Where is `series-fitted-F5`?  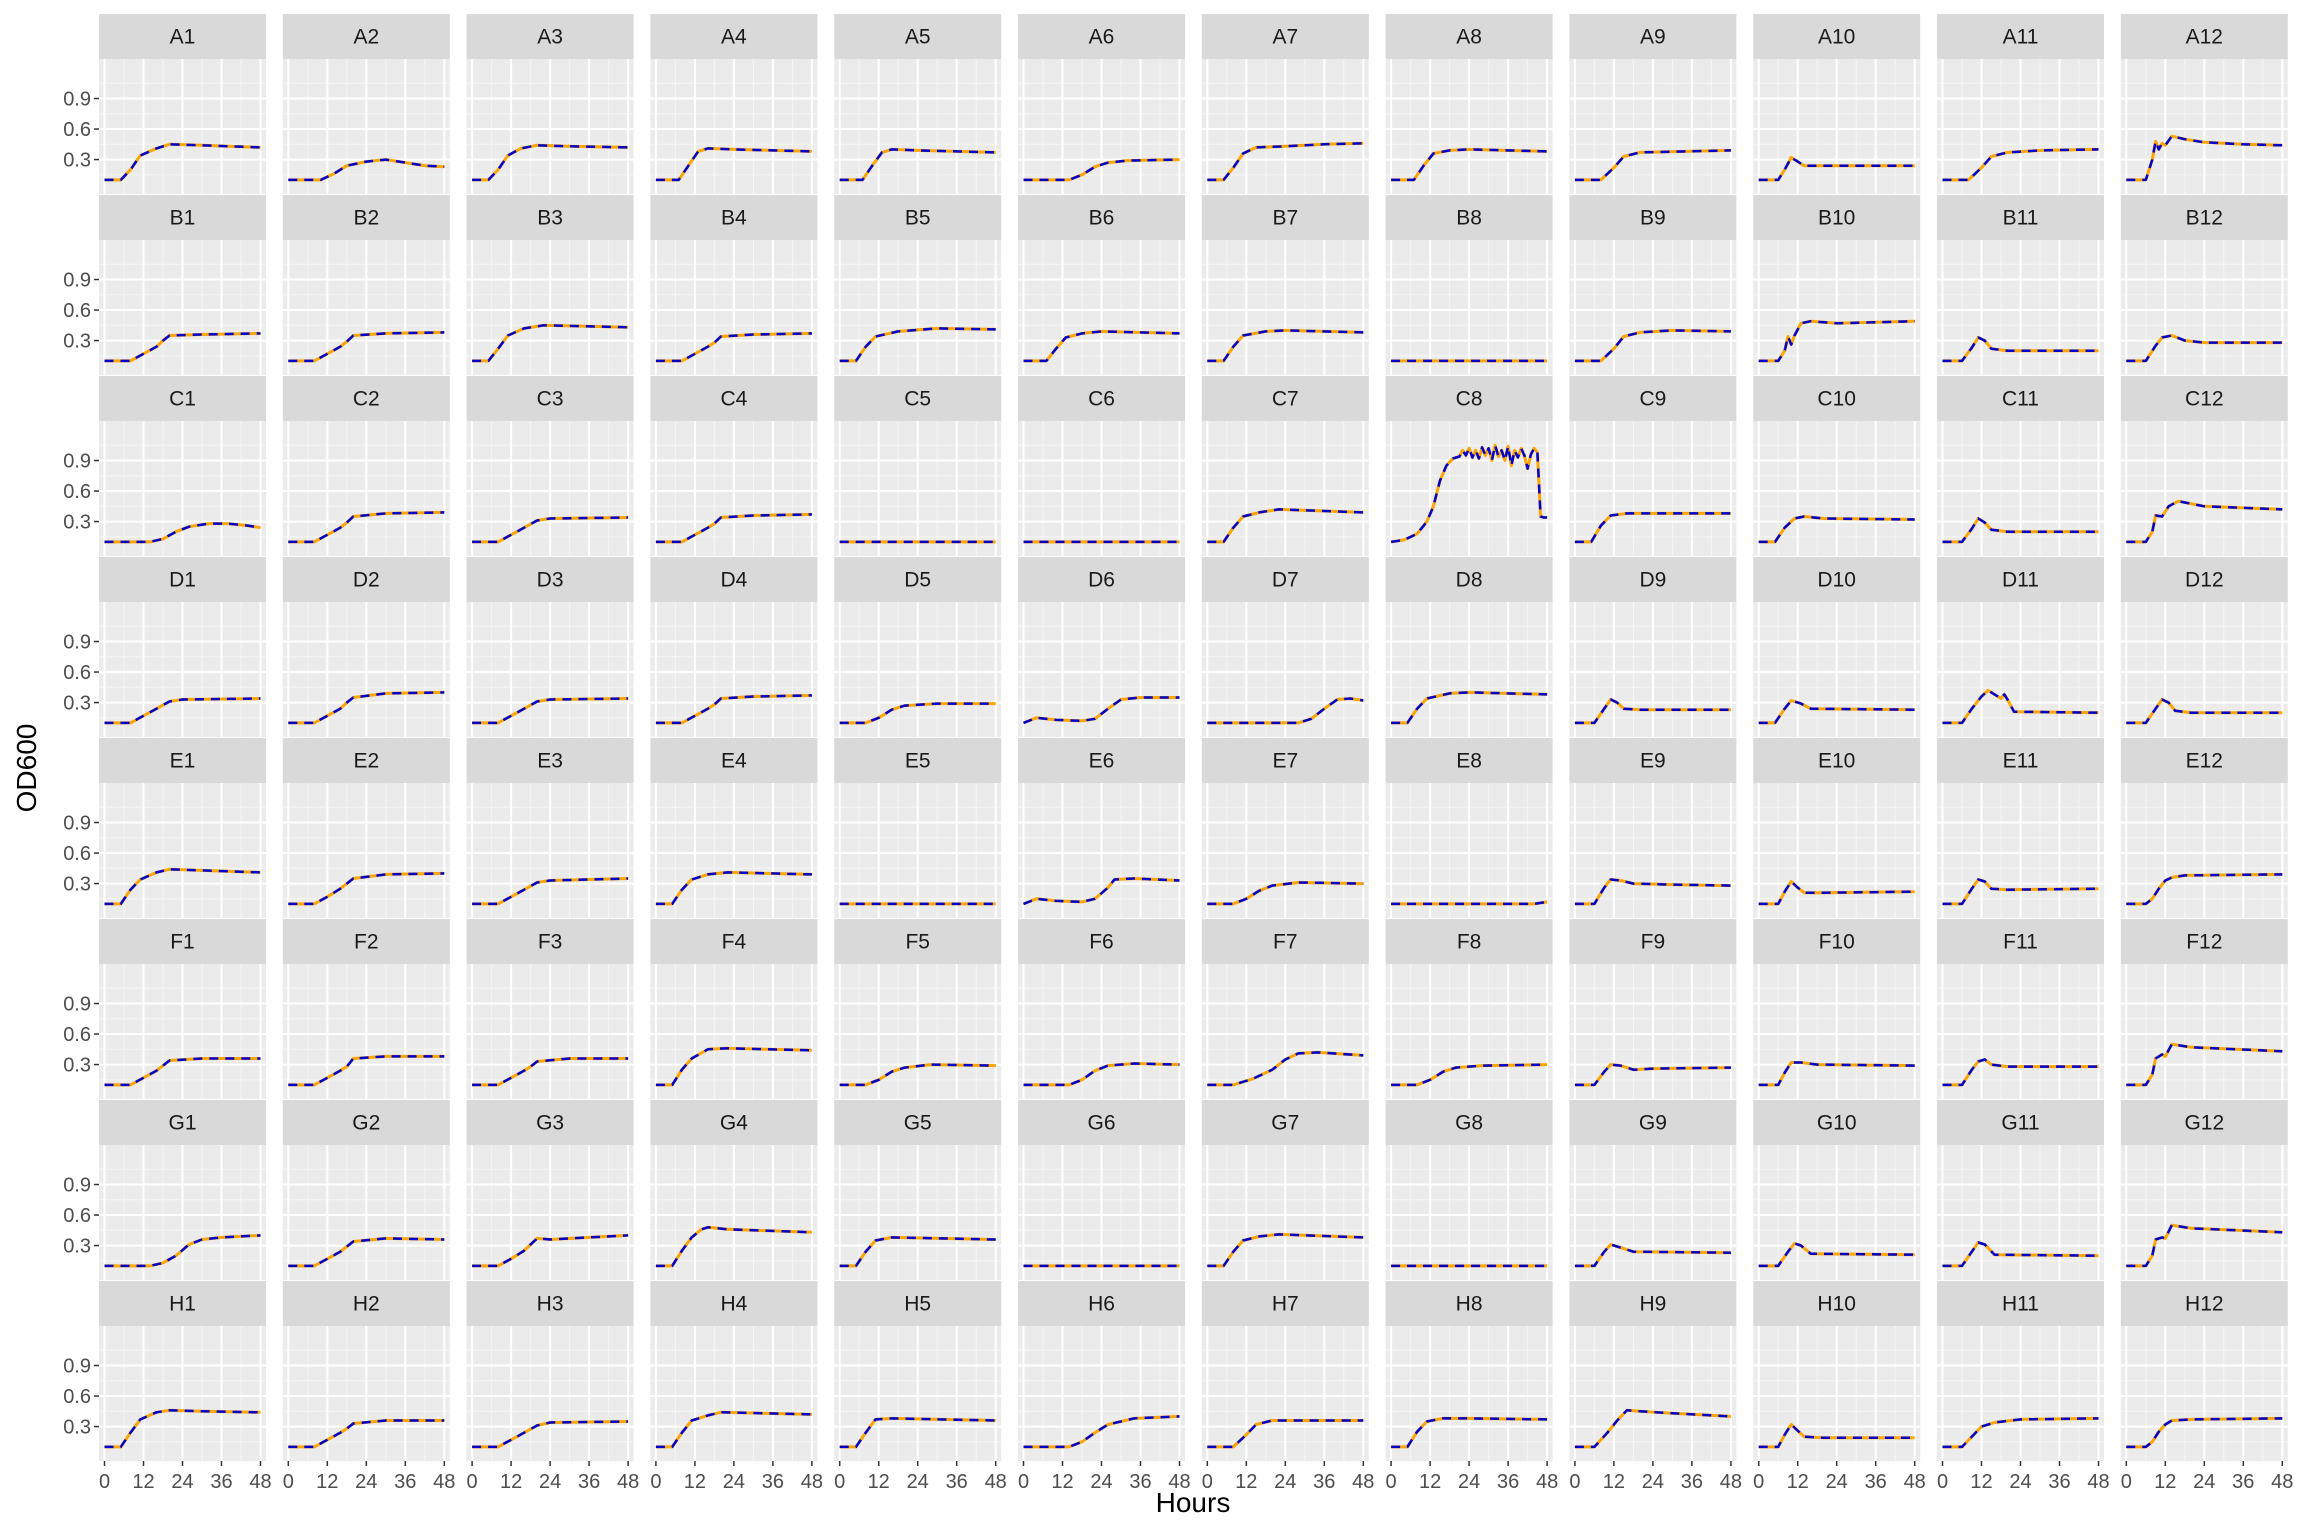 series-fitted-F5 is located at coordinates (917, 1075).